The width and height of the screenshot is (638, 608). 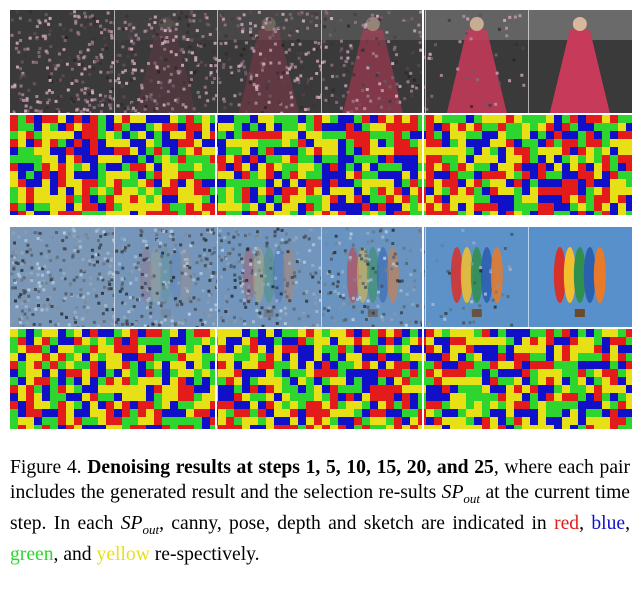 What do you see at coordinates (123, 554) in the screenshot?
I see `color-yellow-label: yellow` at bounding box center [123, 554].